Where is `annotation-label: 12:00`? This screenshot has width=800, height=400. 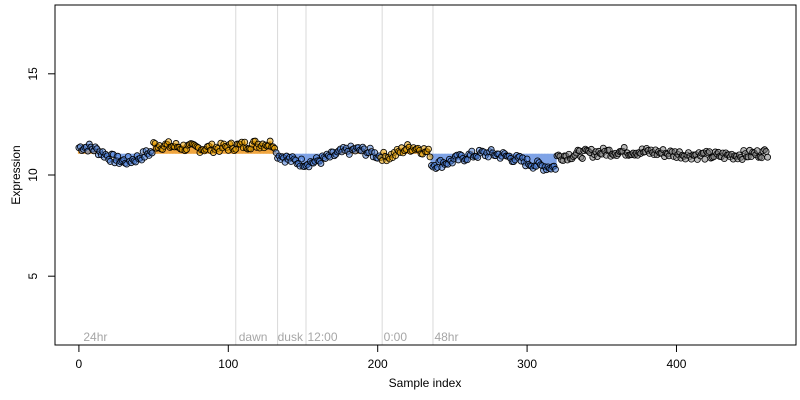
annotation-label: 12:00 is located at coordinates (322, 337).